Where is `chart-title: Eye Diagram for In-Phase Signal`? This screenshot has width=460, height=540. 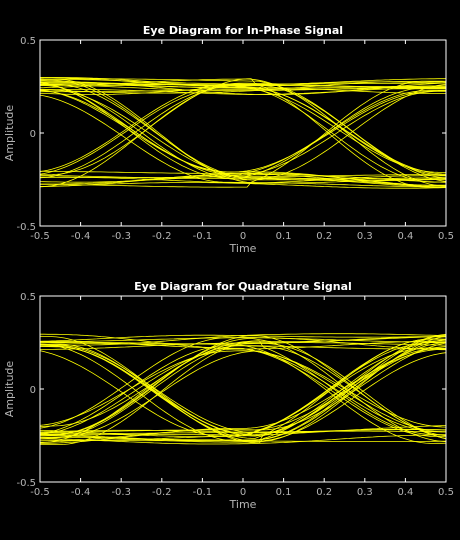
chart-title: Eye Diagram for In-Phase Signal is located at coordinates (243, 30).